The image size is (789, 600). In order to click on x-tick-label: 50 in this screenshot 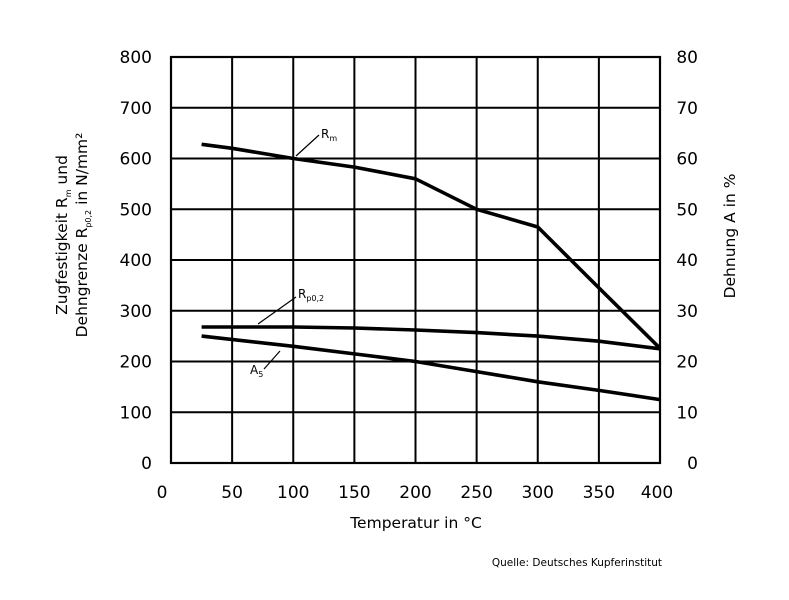, I will do `click(232, 493)`.